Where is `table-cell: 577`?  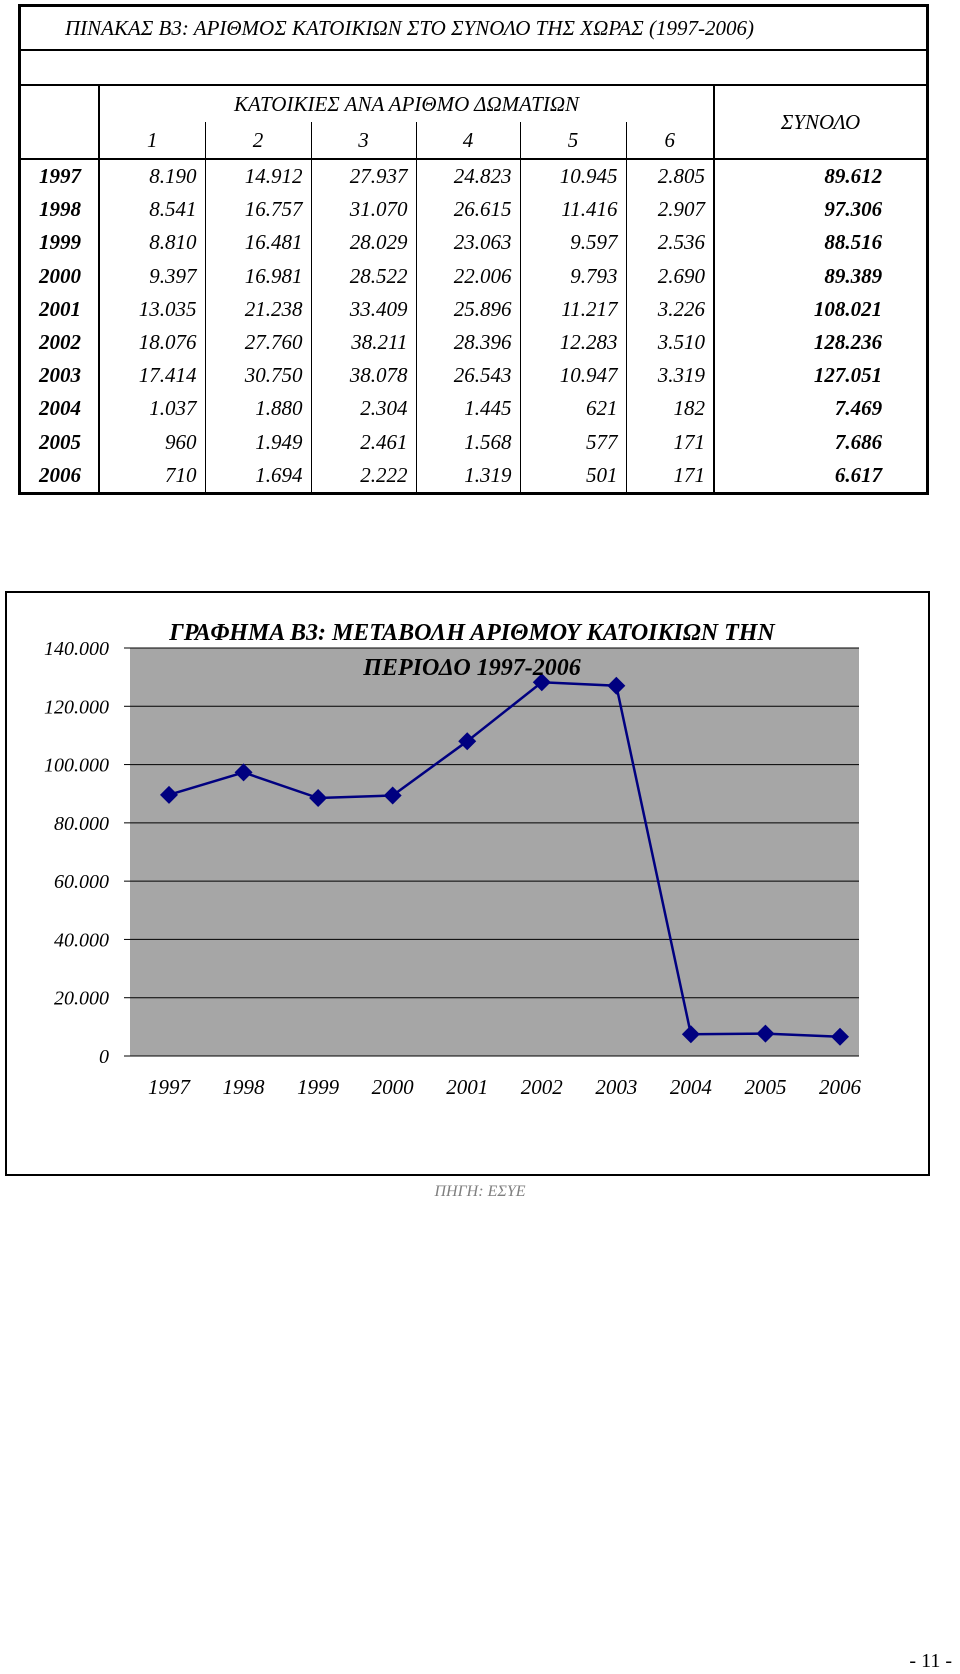
table-cell: 577 is located at coordinates (572, 442).